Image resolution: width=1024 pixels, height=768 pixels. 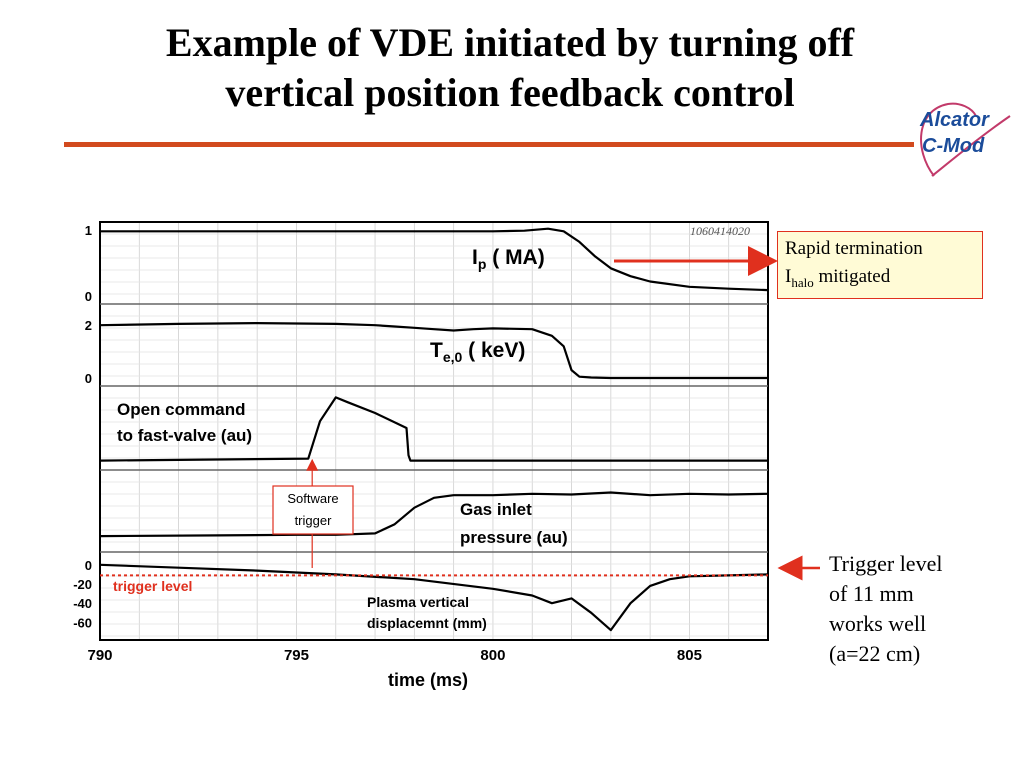 I want to click on note-ip-i: I, so click(x=788, y=276).